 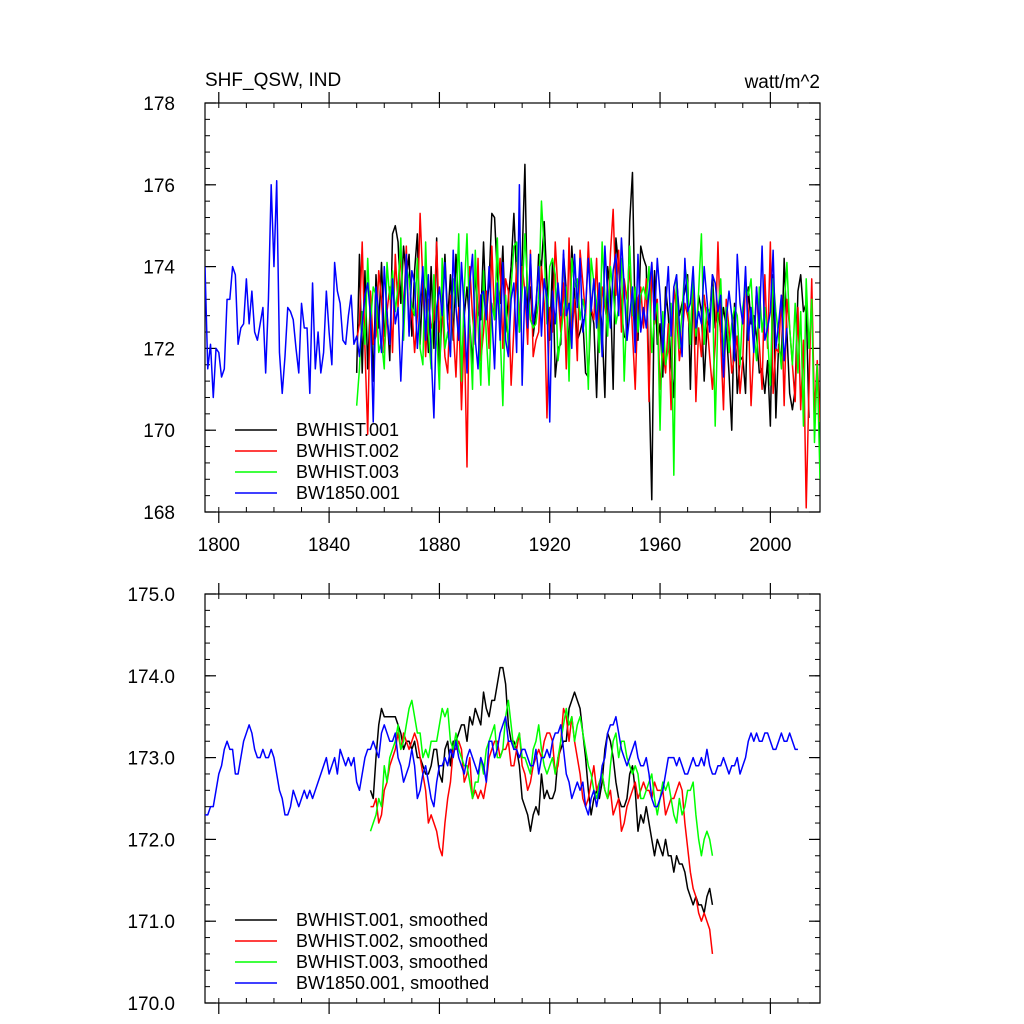 What do you see at coordinates (439, 545) in the screenshot?
I see `x-tick-label: 1880` at bounding box center [439, 545].